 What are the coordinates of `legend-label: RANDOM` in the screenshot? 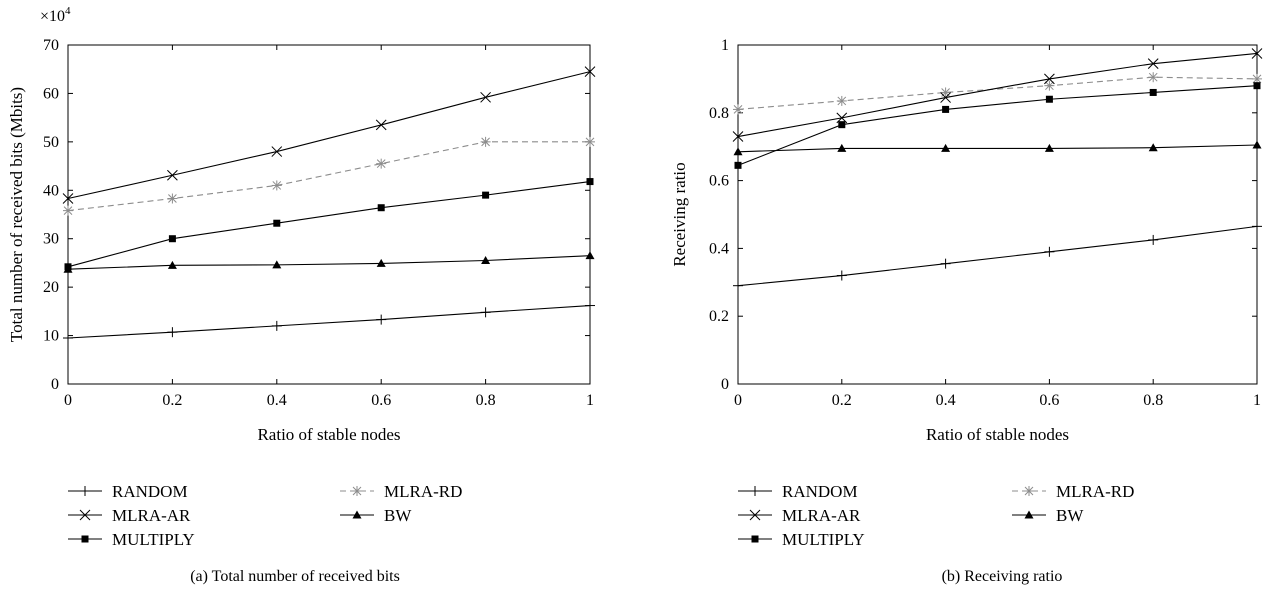 It's located at (150, 491).